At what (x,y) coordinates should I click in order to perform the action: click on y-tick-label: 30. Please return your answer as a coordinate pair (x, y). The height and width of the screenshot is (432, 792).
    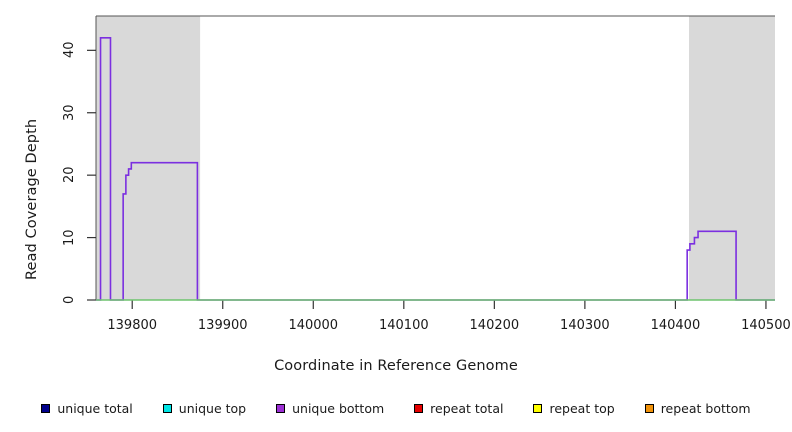
    Looking at the image, I should click on (69, 112).